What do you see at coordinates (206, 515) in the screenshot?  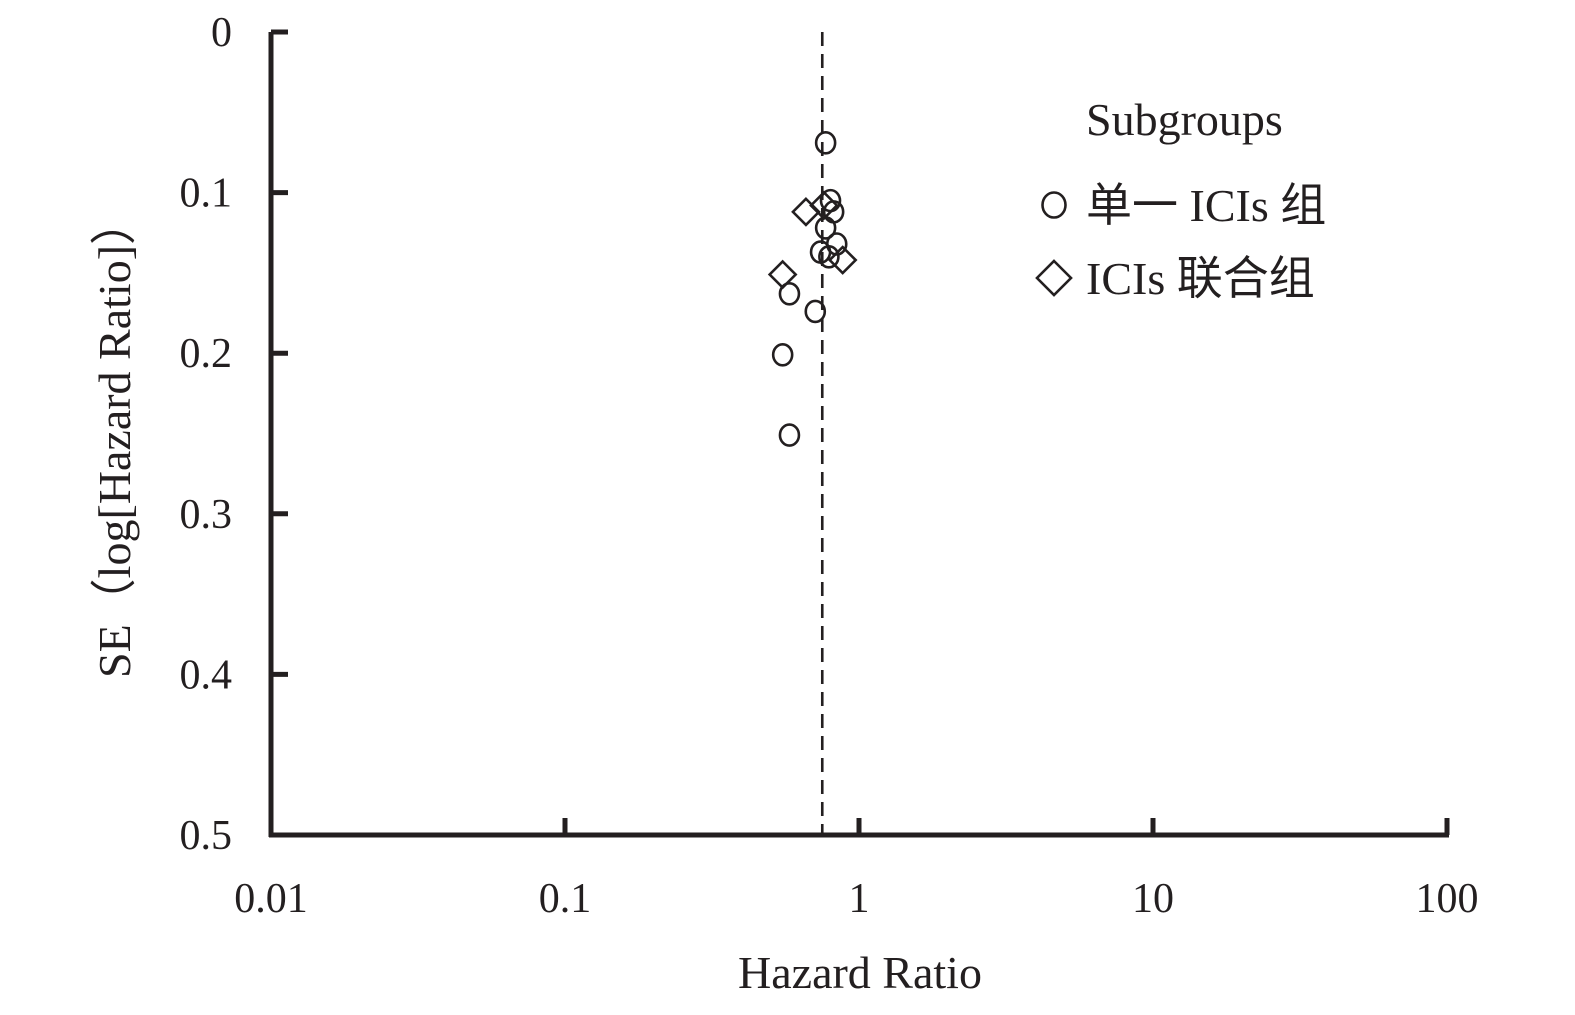 I see `y-tick-label-3: 0.3` at bounding box center [206, 515].